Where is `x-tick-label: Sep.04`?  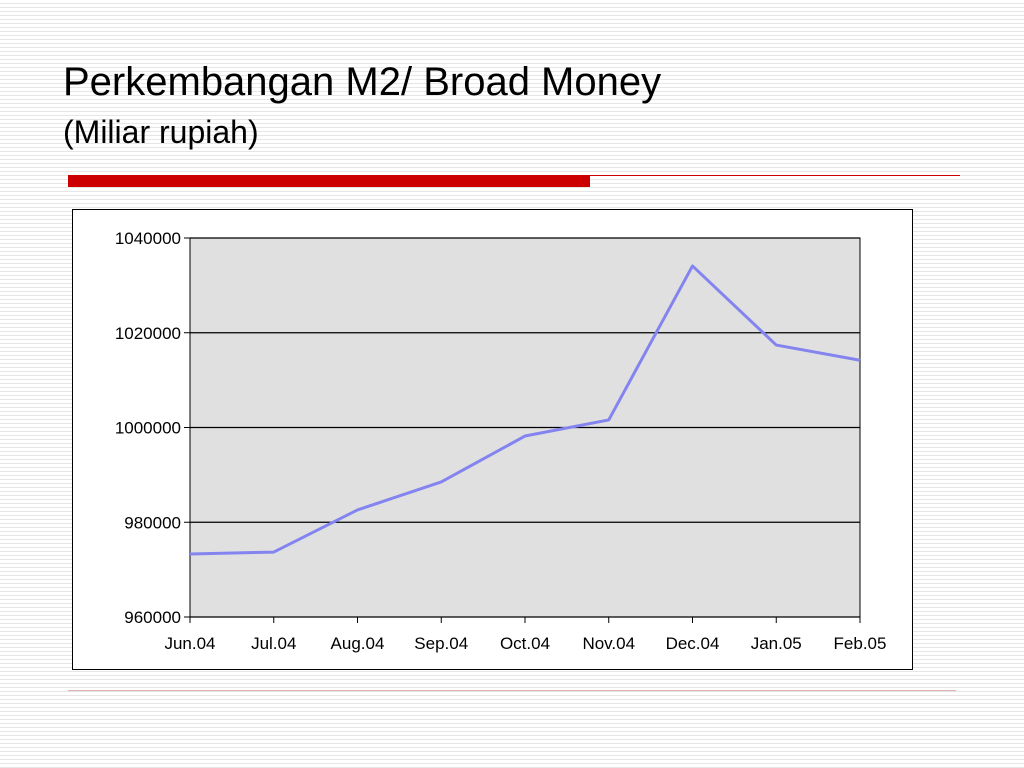 x-tick-label: Sep.04 is located at coordinates (441, 643).